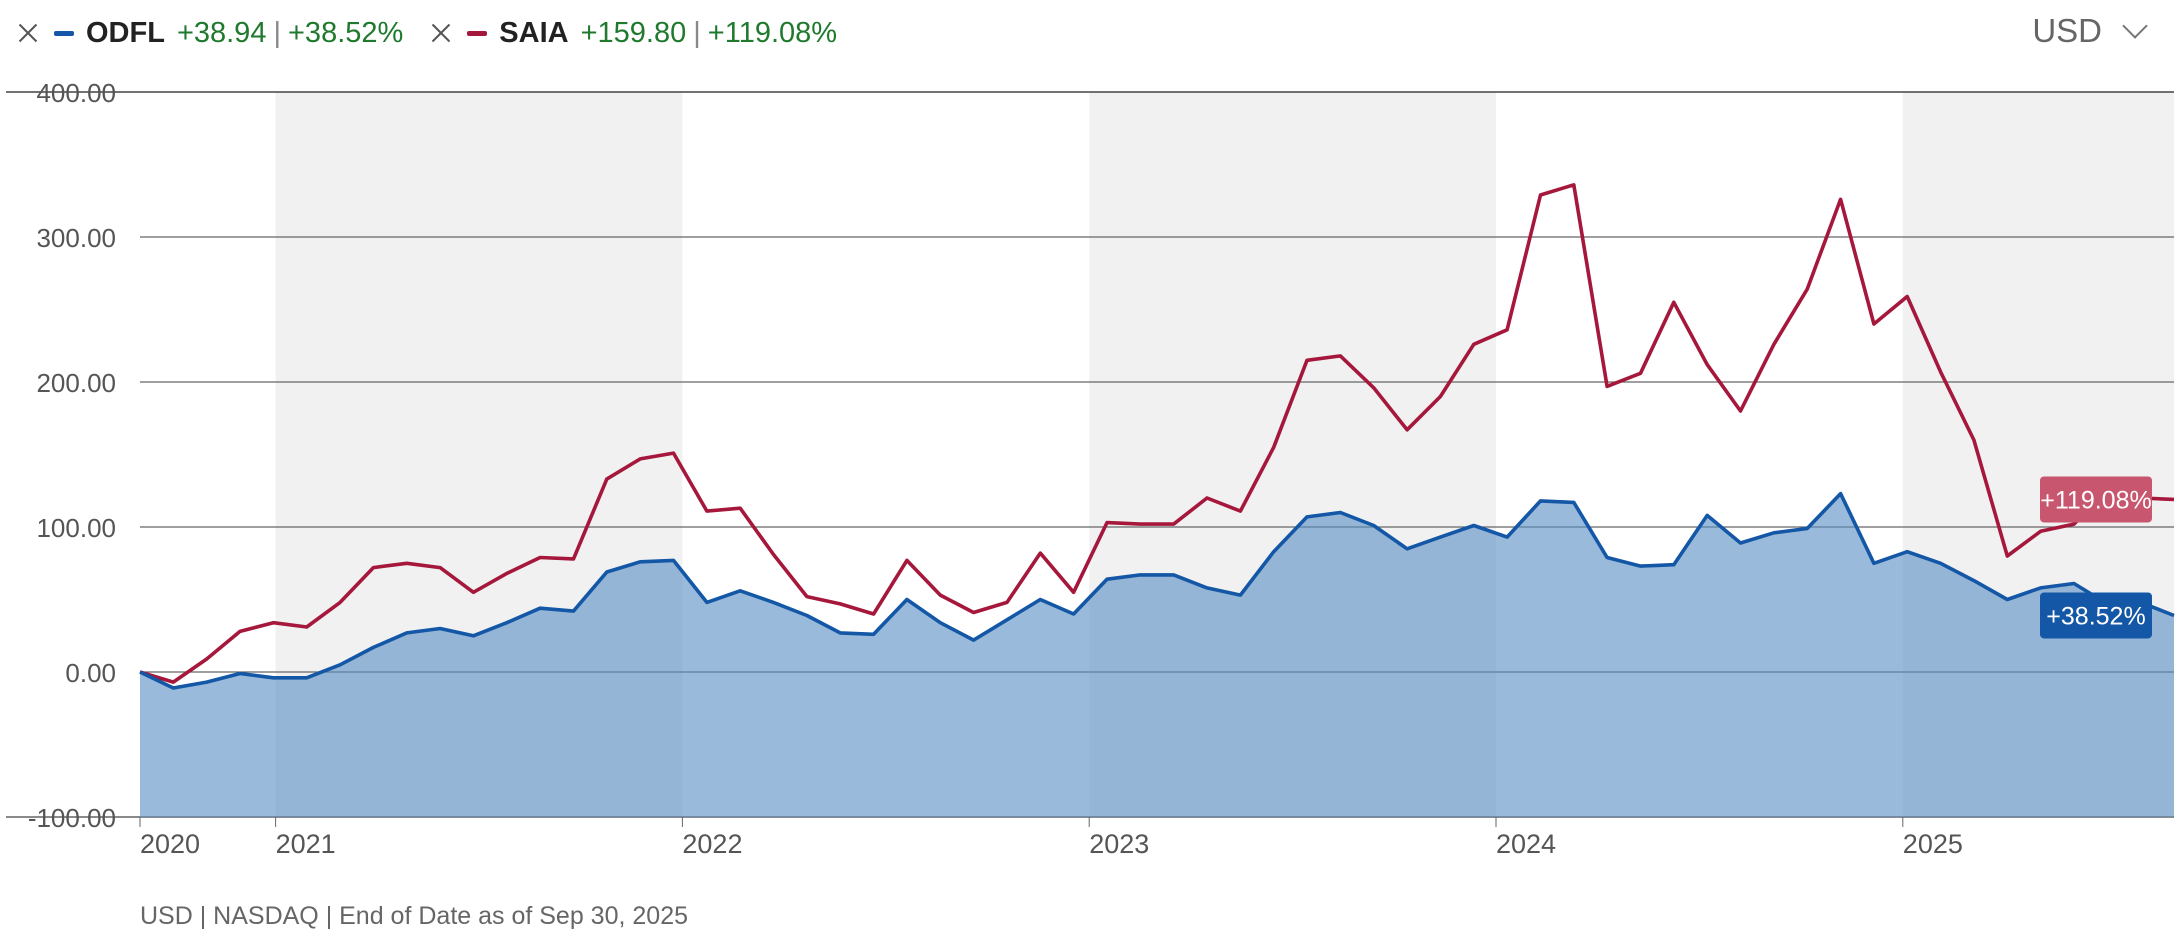  What do you see at coordinates (76, 528) in the screenshot?
I see `y-tick-label: 100.00` at bounding box center [76, 528].